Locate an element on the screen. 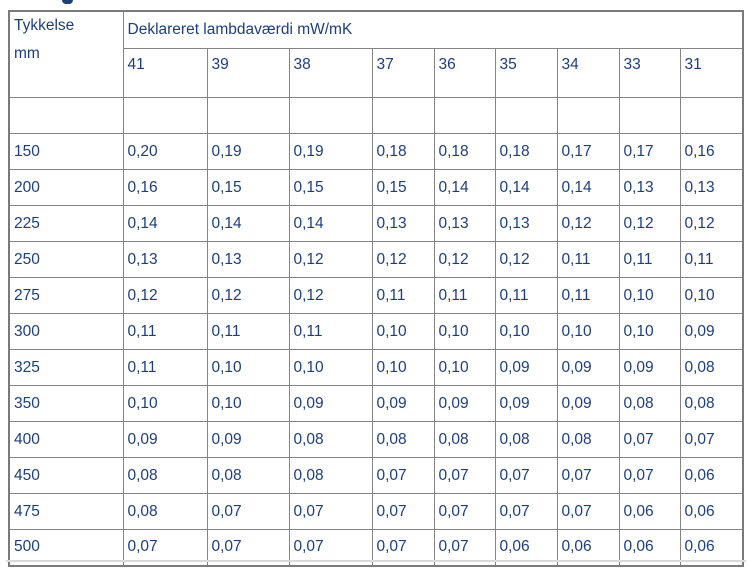 Image resolution: width=750 pixels, height=574 pixels. lambda-column-header: 35 is located at coordinates (526, 73).